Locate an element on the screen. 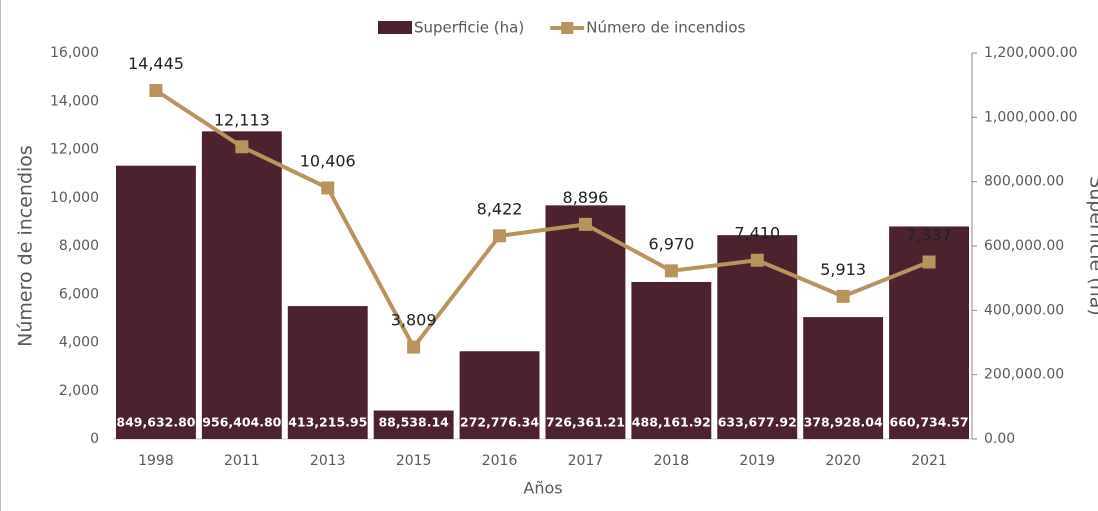 This screenshot has width=1098, height=511. y-tick-label: 2,000 is located at coordinates (79, 391).